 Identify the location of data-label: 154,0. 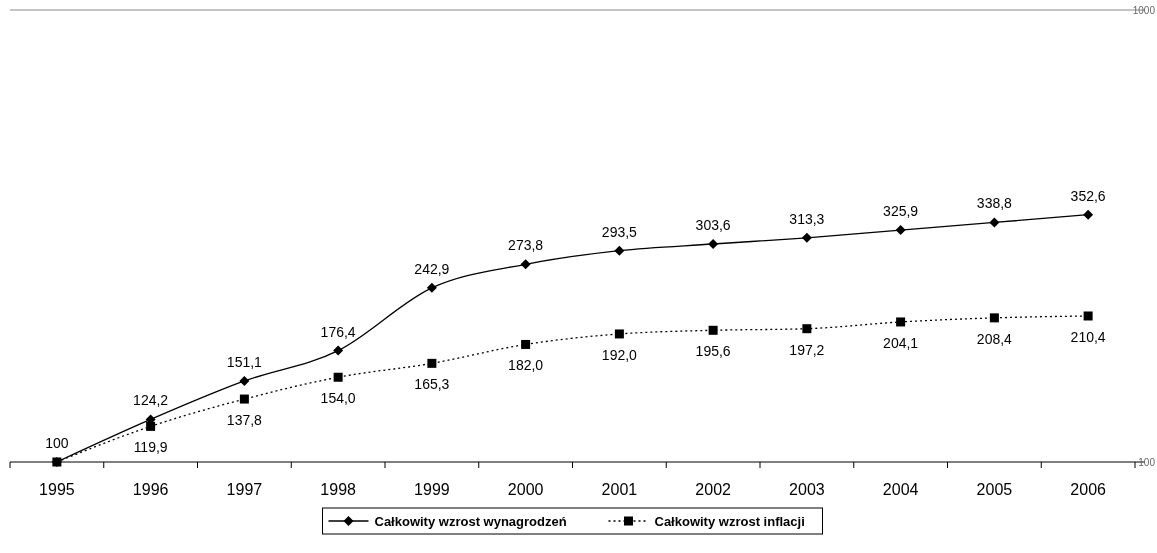
(338, 398).